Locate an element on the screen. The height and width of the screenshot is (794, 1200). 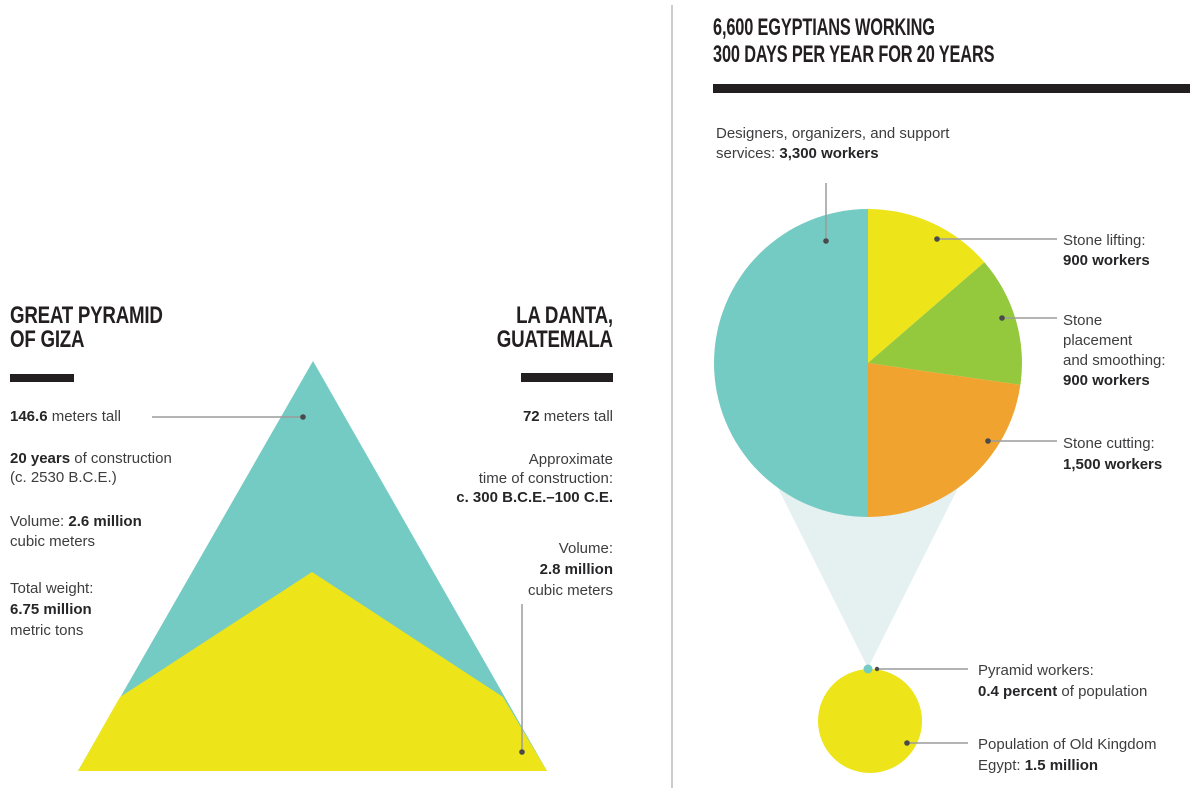
stone-cutting-label: Stone cutting: 1,500 workers is located at coordinates (1113, 454).